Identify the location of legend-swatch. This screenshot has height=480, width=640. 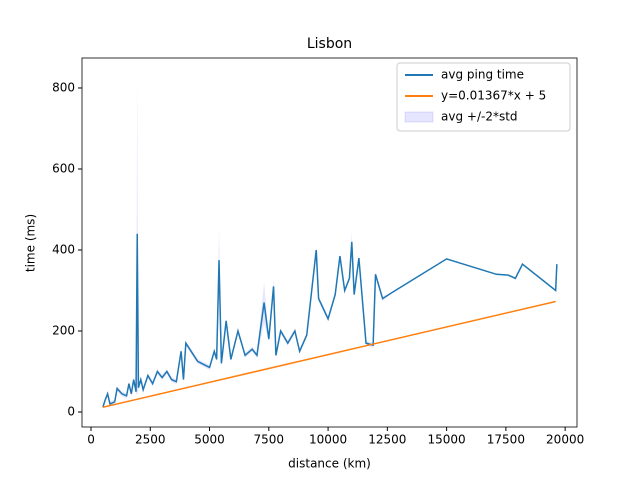
(419, 117).